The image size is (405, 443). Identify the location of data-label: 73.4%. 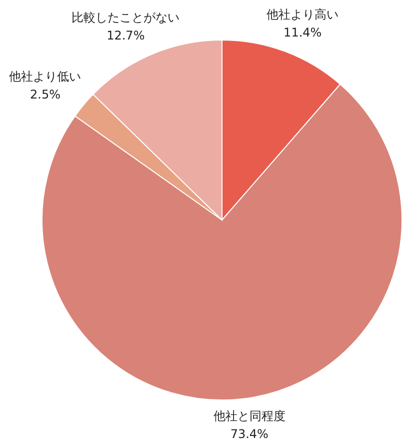
(249, 434).